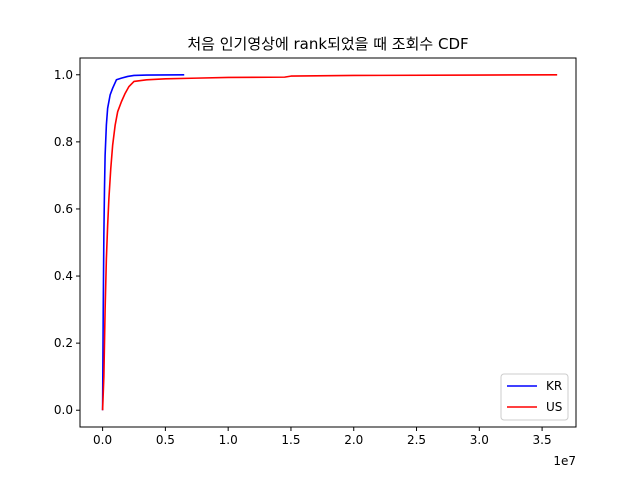  I want to click on x-tick-label: 1.5, so click(290, 440).